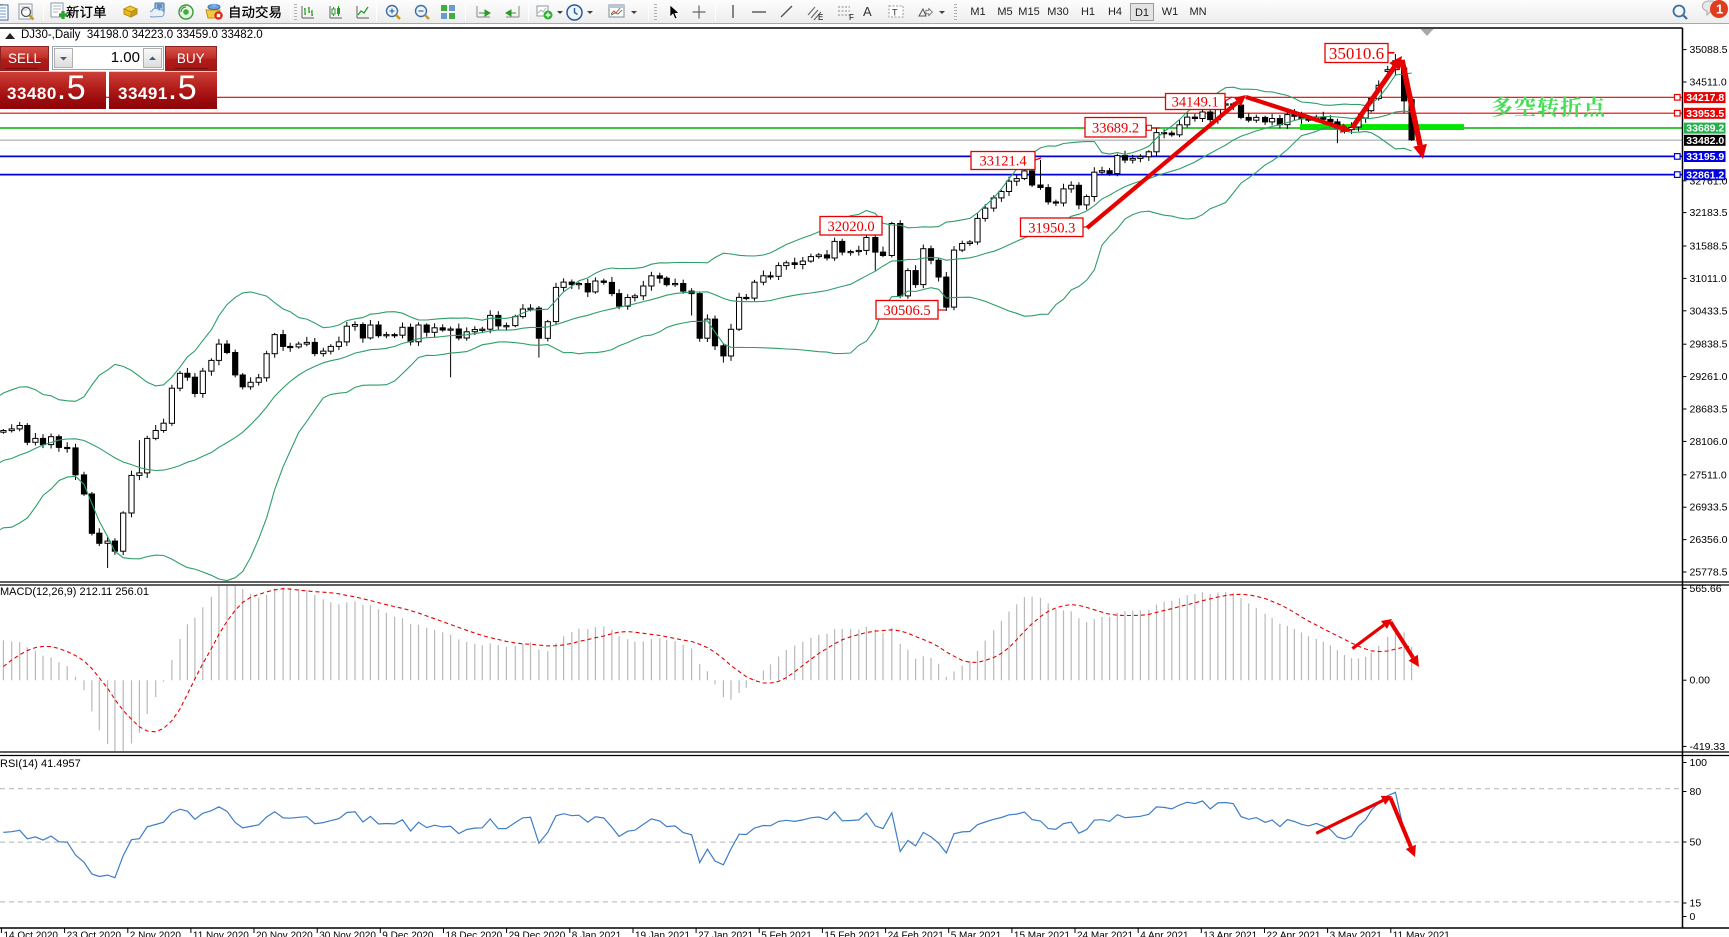 This screenshot has width=1729, height=937. I want to click on svg-text: 32183.5, so click(1709, 213).